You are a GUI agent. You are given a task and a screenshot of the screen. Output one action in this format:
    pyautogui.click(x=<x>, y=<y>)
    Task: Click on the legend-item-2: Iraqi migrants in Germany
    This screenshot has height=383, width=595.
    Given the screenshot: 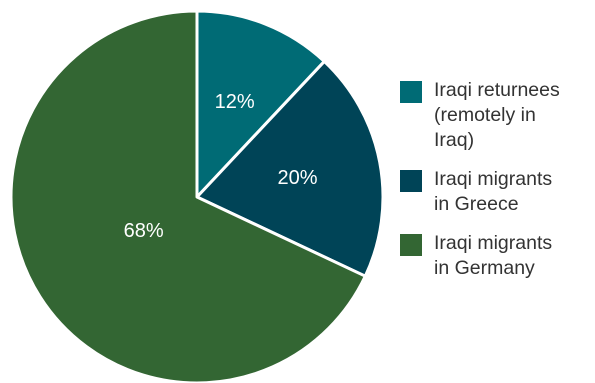 What is the action you would take?
    pyautogui.click(x=495, y=256)
    